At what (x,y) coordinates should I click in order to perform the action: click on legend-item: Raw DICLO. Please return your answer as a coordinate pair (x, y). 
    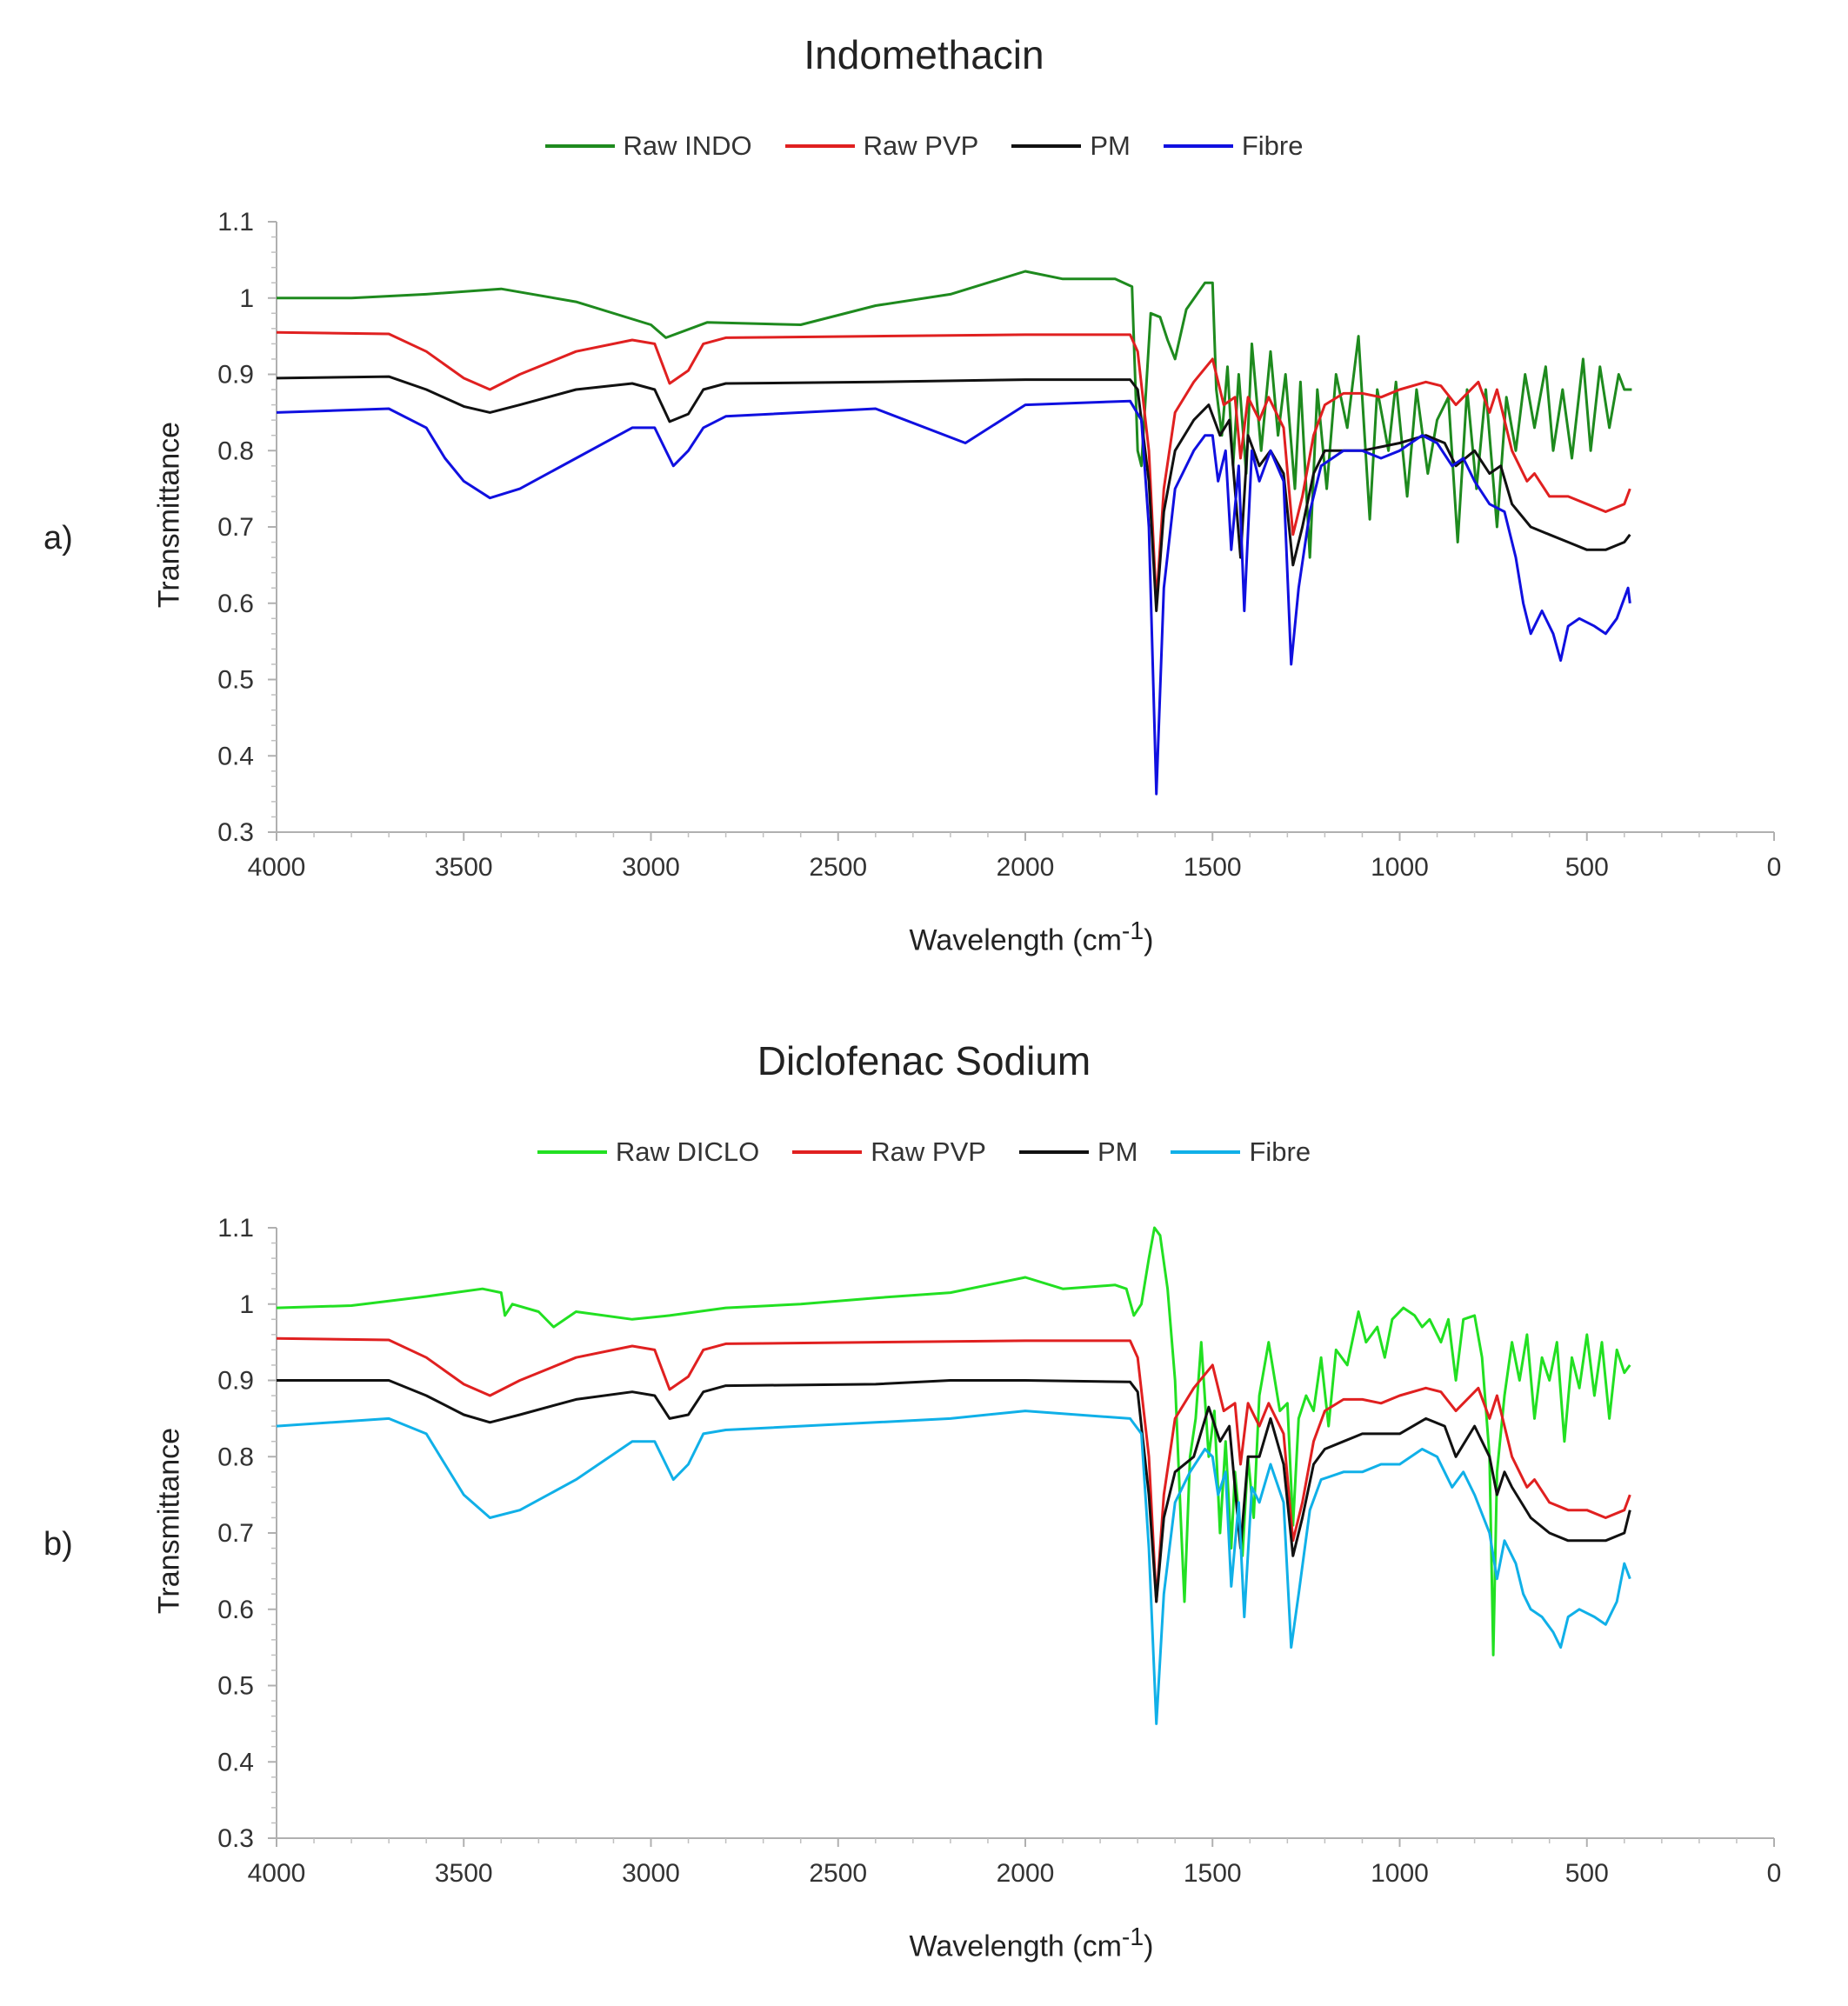
    Looking at the image, I should click on (648, 1152).